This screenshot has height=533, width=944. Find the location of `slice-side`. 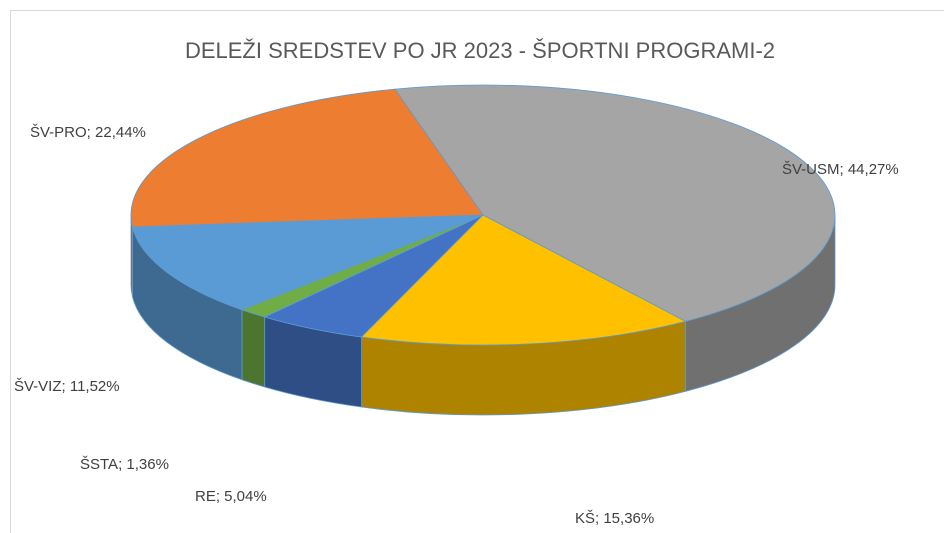

slice-side is located at coordinates (253, 348).